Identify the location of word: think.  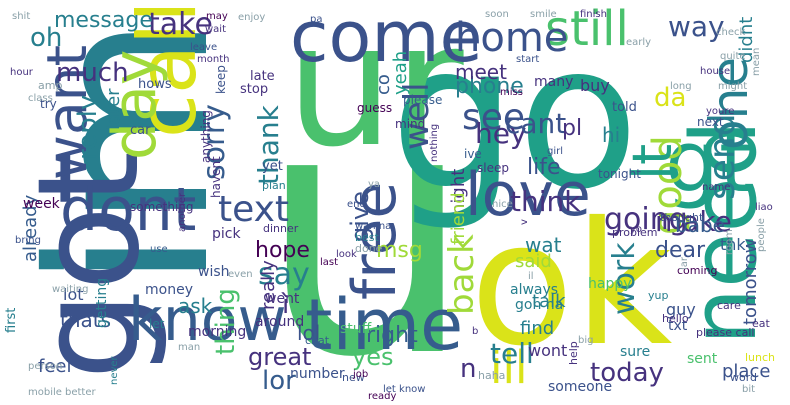
(545, 201).